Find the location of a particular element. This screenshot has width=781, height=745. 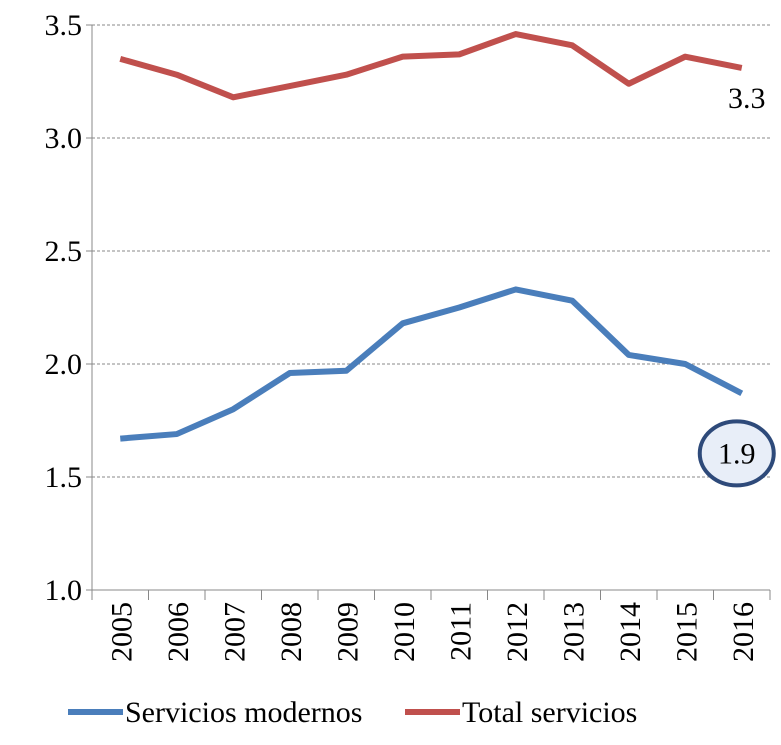

data-label: 1.9 is located at coordinates (737, 453).